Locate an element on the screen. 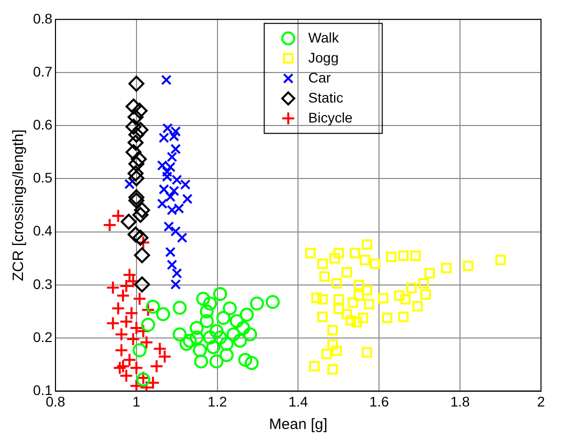 This screenshot has width=563, height=444. y-tick-label: 0.4 is located at coordinates (42, 230).